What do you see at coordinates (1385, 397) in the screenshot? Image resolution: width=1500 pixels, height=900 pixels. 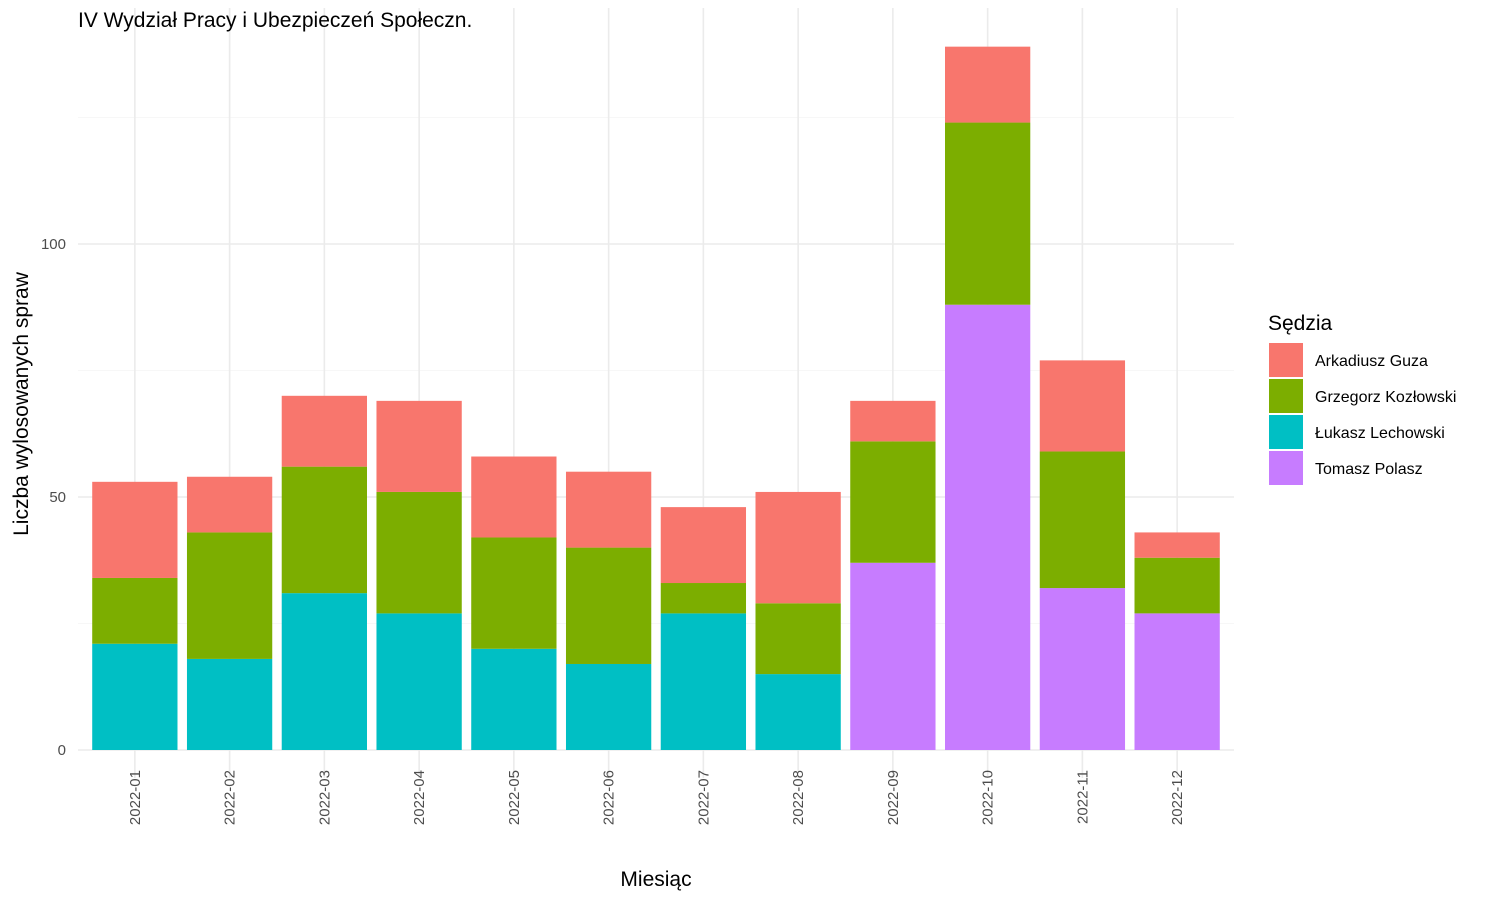 I see `legend-label: Grzegorz Kozłowski` at bounding box center [1385, 397].